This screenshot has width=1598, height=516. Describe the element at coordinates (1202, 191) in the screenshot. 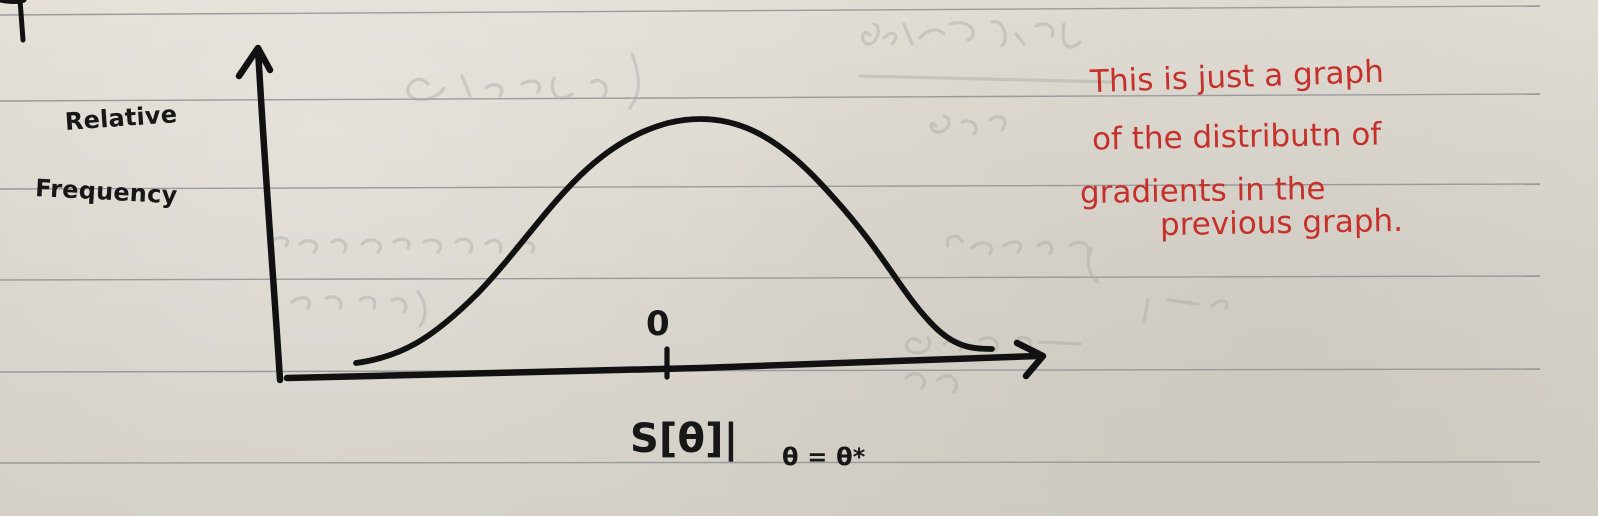

I see `annotation-line-3: gradients in the` at that location.